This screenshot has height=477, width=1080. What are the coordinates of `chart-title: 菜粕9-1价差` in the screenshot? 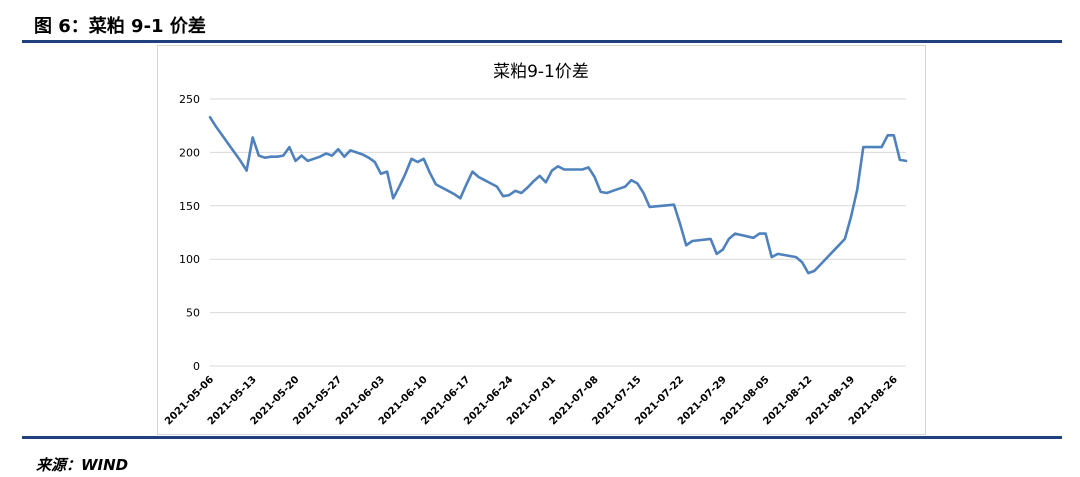 It's located at (541, 72).